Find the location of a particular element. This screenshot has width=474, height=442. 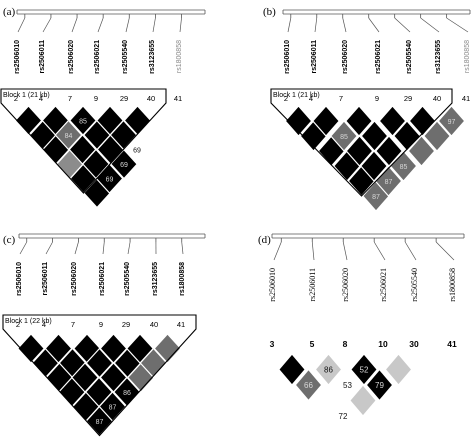

block-label: Block 1 (21 kb) is located at coordinates (26, 95).